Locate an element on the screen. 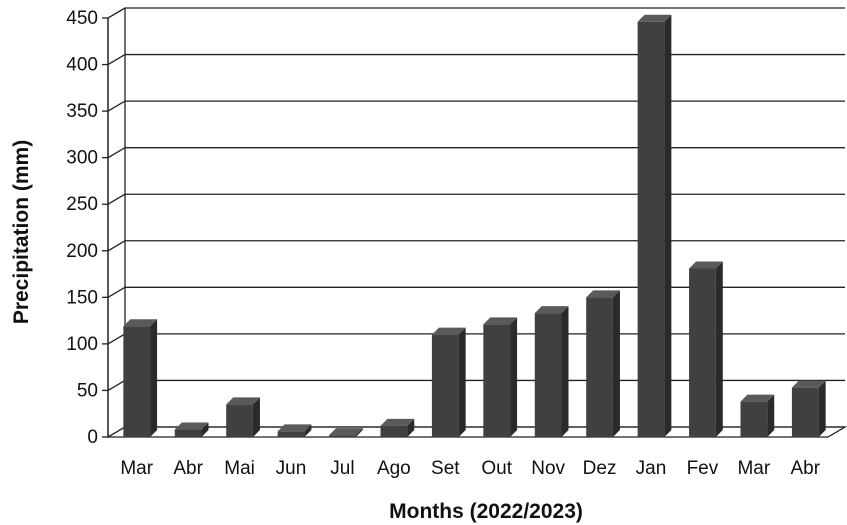 The width and height of the screenshot is (847, 525). y-tick-label: 150 is located at coordinates (82, 297).